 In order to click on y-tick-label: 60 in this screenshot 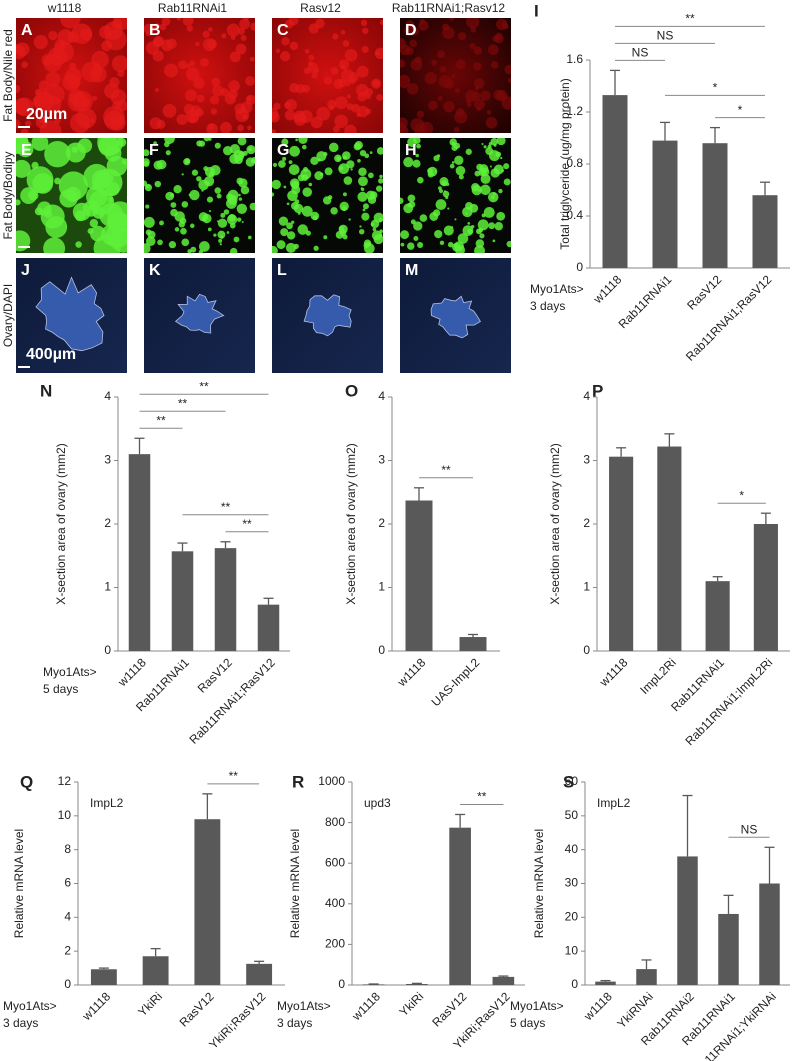, I will do `click(572, 781)`.